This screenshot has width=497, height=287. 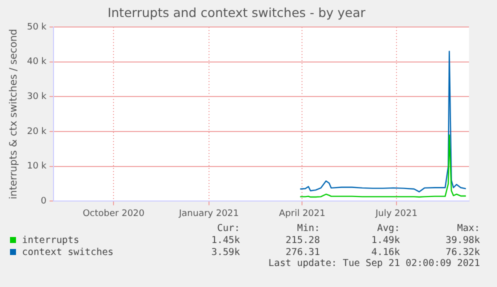 What do you see at coordinates (37, 27) in the screenshot?
I see `y-tick-label: 50 k` at bounding box center [37, 27].